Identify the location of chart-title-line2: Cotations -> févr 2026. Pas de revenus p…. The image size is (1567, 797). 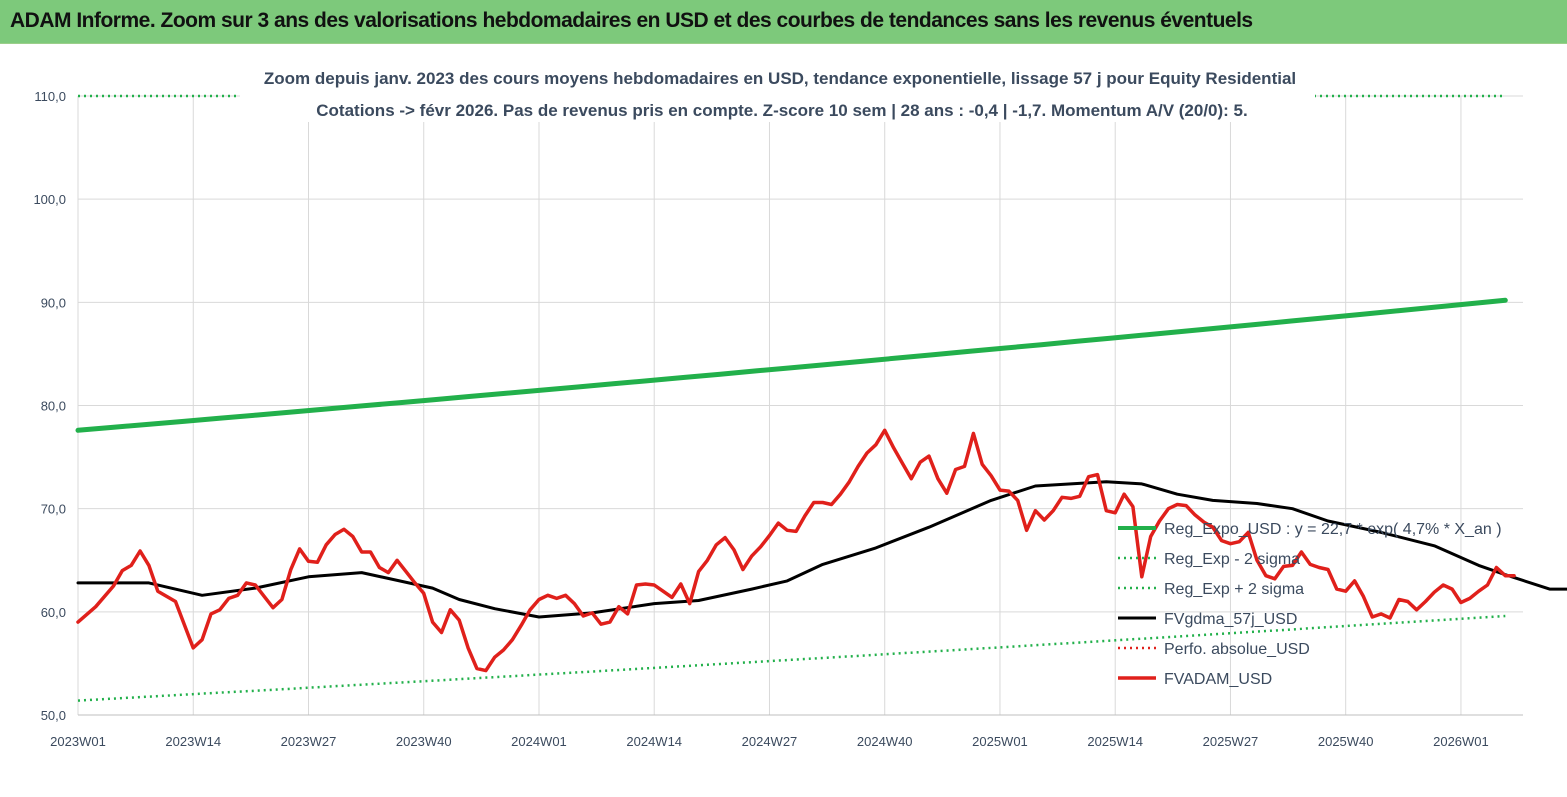
(781, 110).